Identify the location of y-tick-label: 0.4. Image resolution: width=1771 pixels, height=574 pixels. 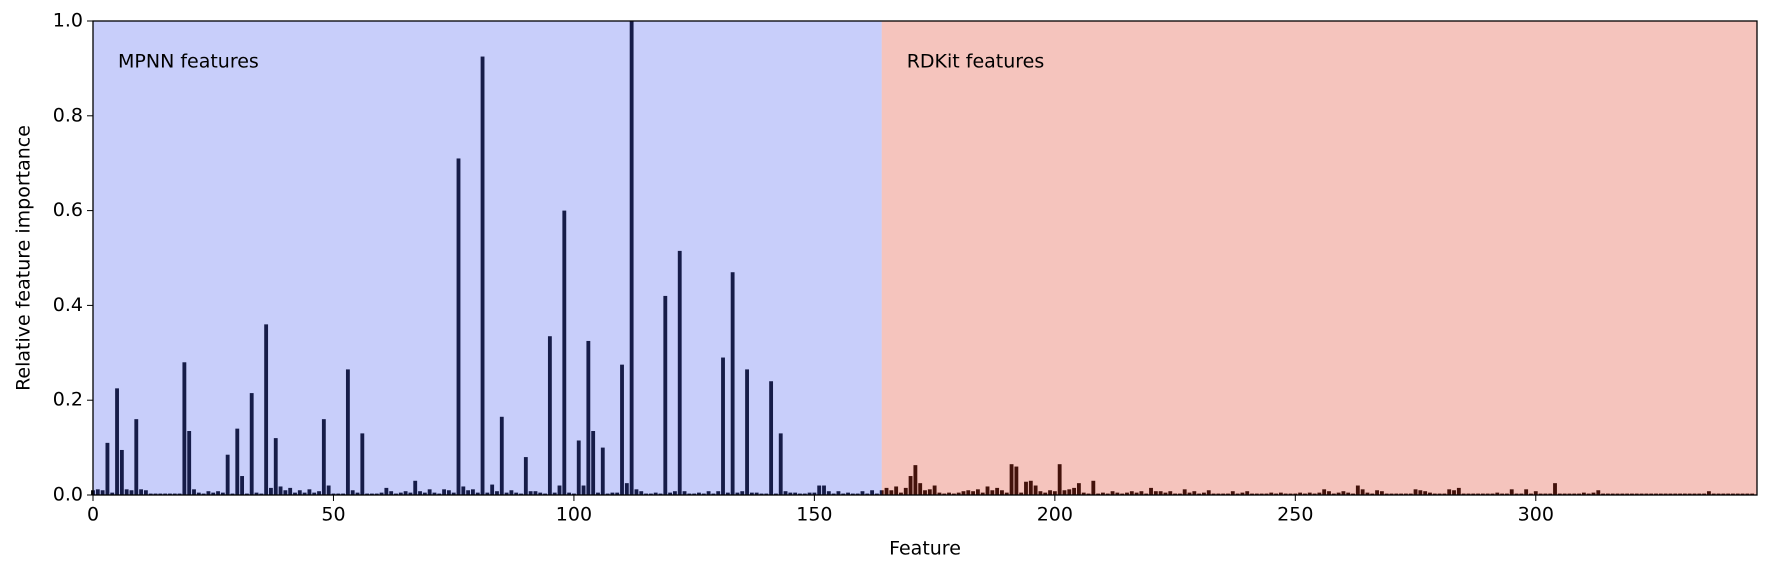
(68, 305).